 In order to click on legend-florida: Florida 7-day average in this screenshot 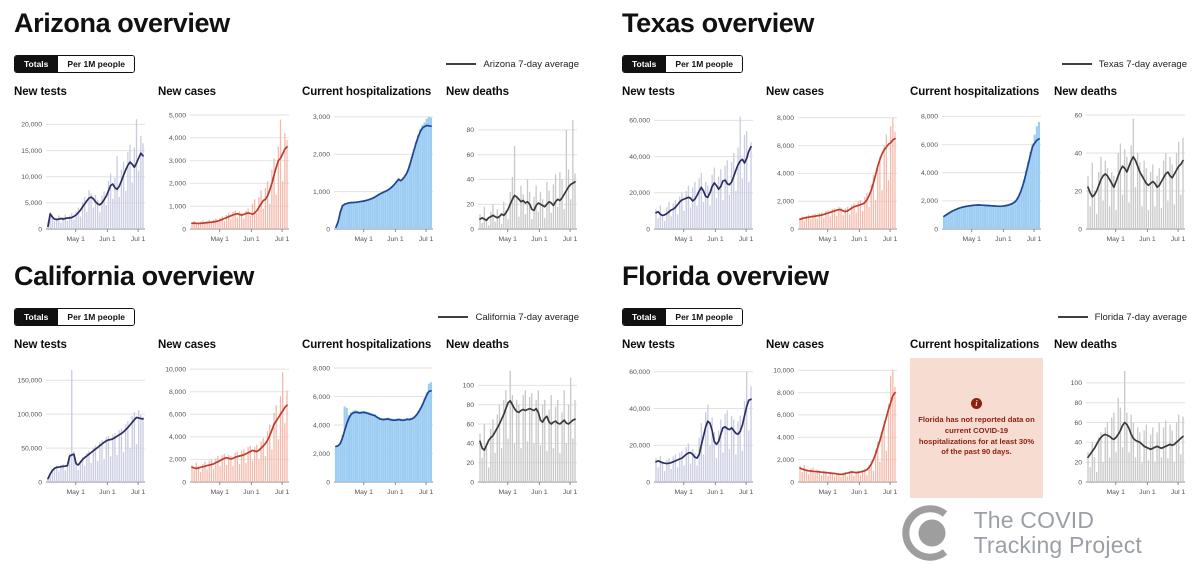, I will do `click(1122, 317)`.